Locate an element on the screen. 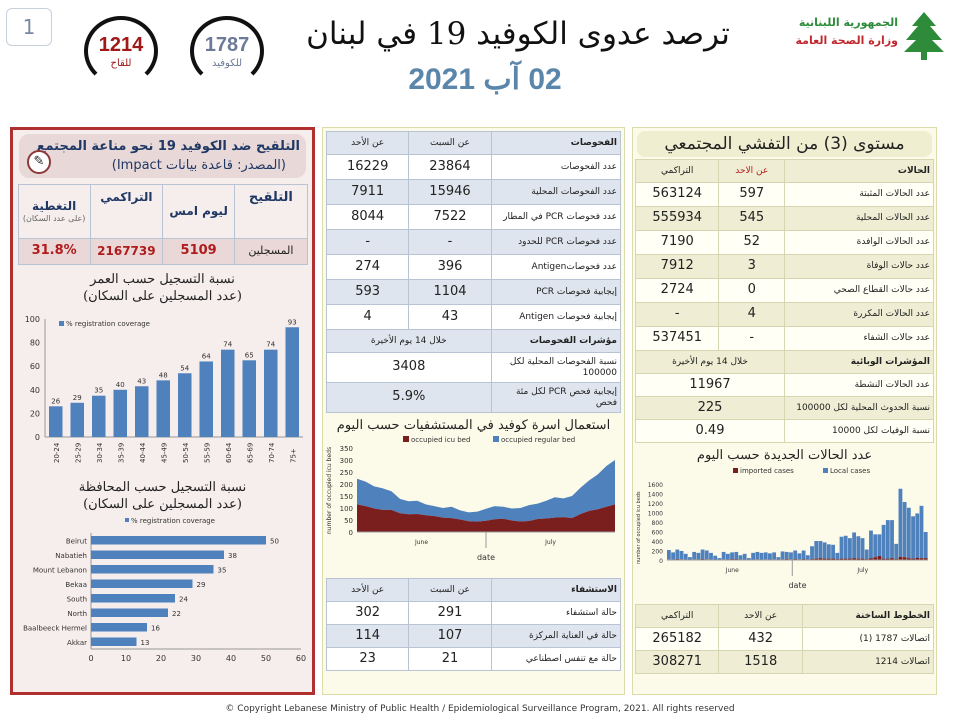  table-row: حالة استشفاء 291 302 is located at coordinates (473, 613).